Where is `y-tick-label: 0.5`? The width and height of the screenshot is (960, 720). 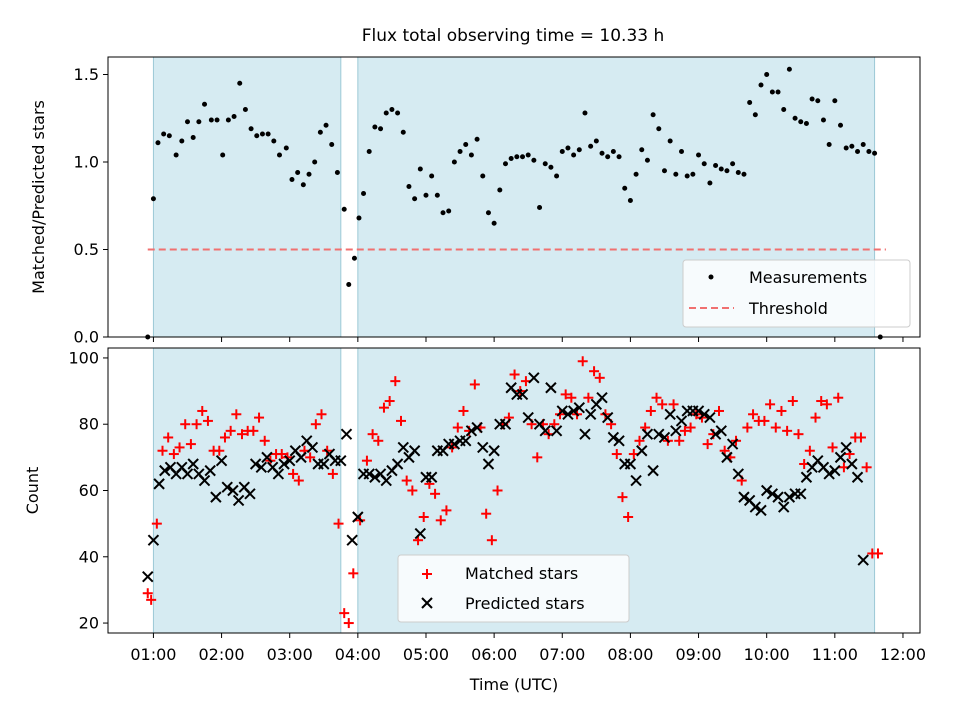
y-tick-label: 0.5 is located at coordinates (86, 249).